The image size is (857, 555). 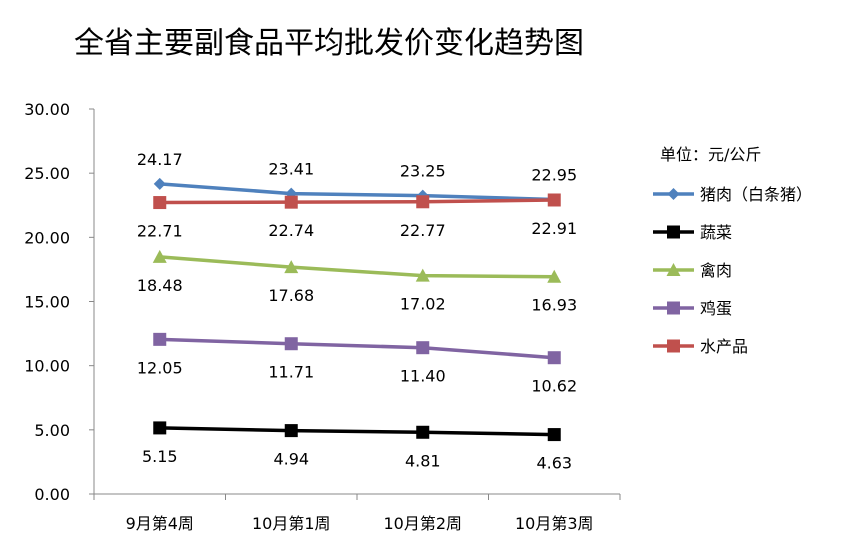 I want to click on data-label: 4.63, so click(x=554, y=463).